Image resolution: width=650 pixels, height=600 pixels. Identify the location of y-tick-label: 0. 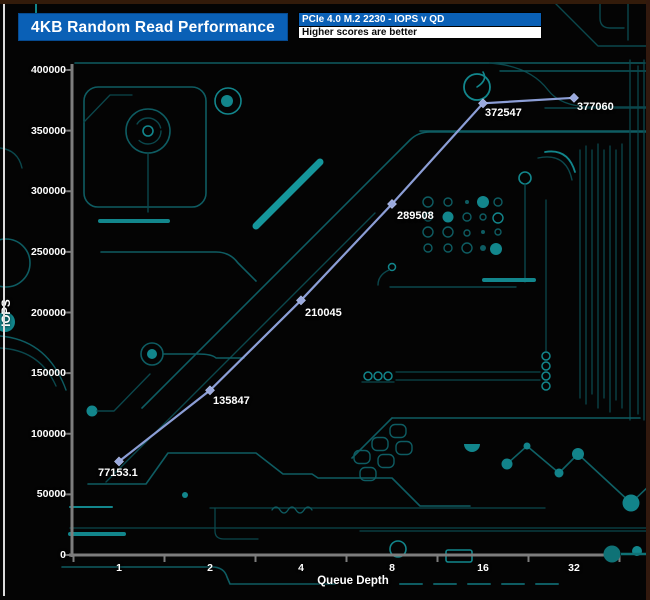
(63, 555).